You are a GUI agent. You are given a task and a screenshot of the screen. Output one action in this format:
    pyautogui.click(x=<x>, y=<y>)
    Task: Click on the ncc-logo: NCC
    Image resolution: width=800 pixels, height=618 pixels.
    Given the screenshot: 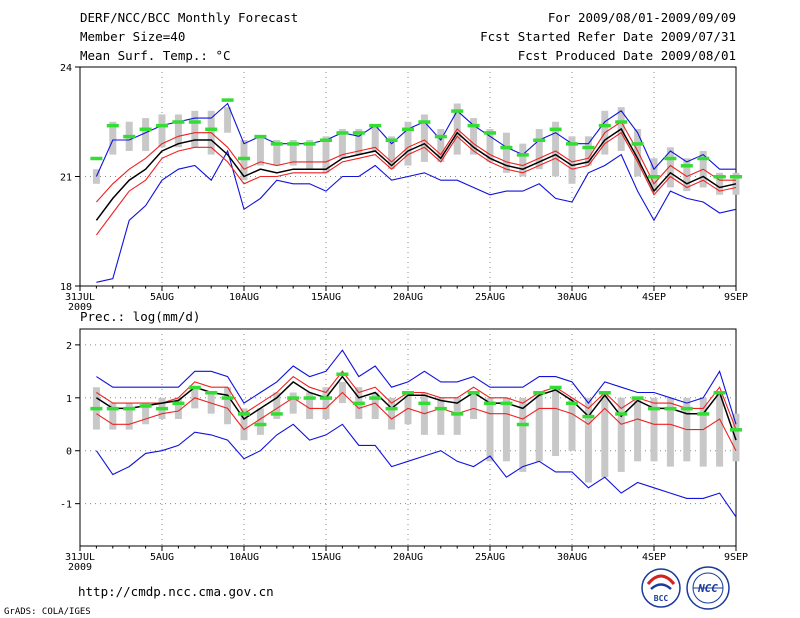 What is the action you would take?
    pyautogui.click(x=708, y=588)
    